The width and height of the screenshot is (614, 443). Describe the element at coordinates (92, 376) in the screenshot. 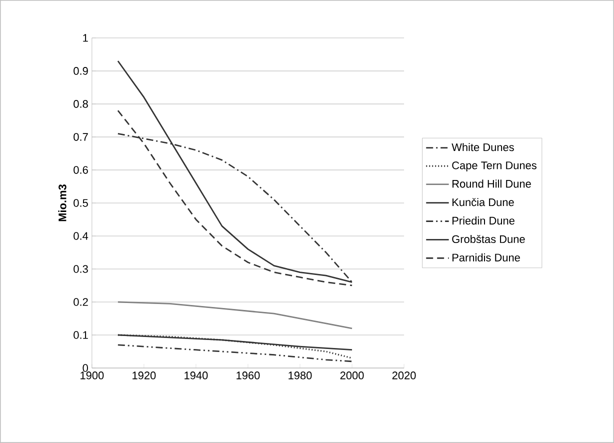

I see `x-tick-label: 1900` at that location.